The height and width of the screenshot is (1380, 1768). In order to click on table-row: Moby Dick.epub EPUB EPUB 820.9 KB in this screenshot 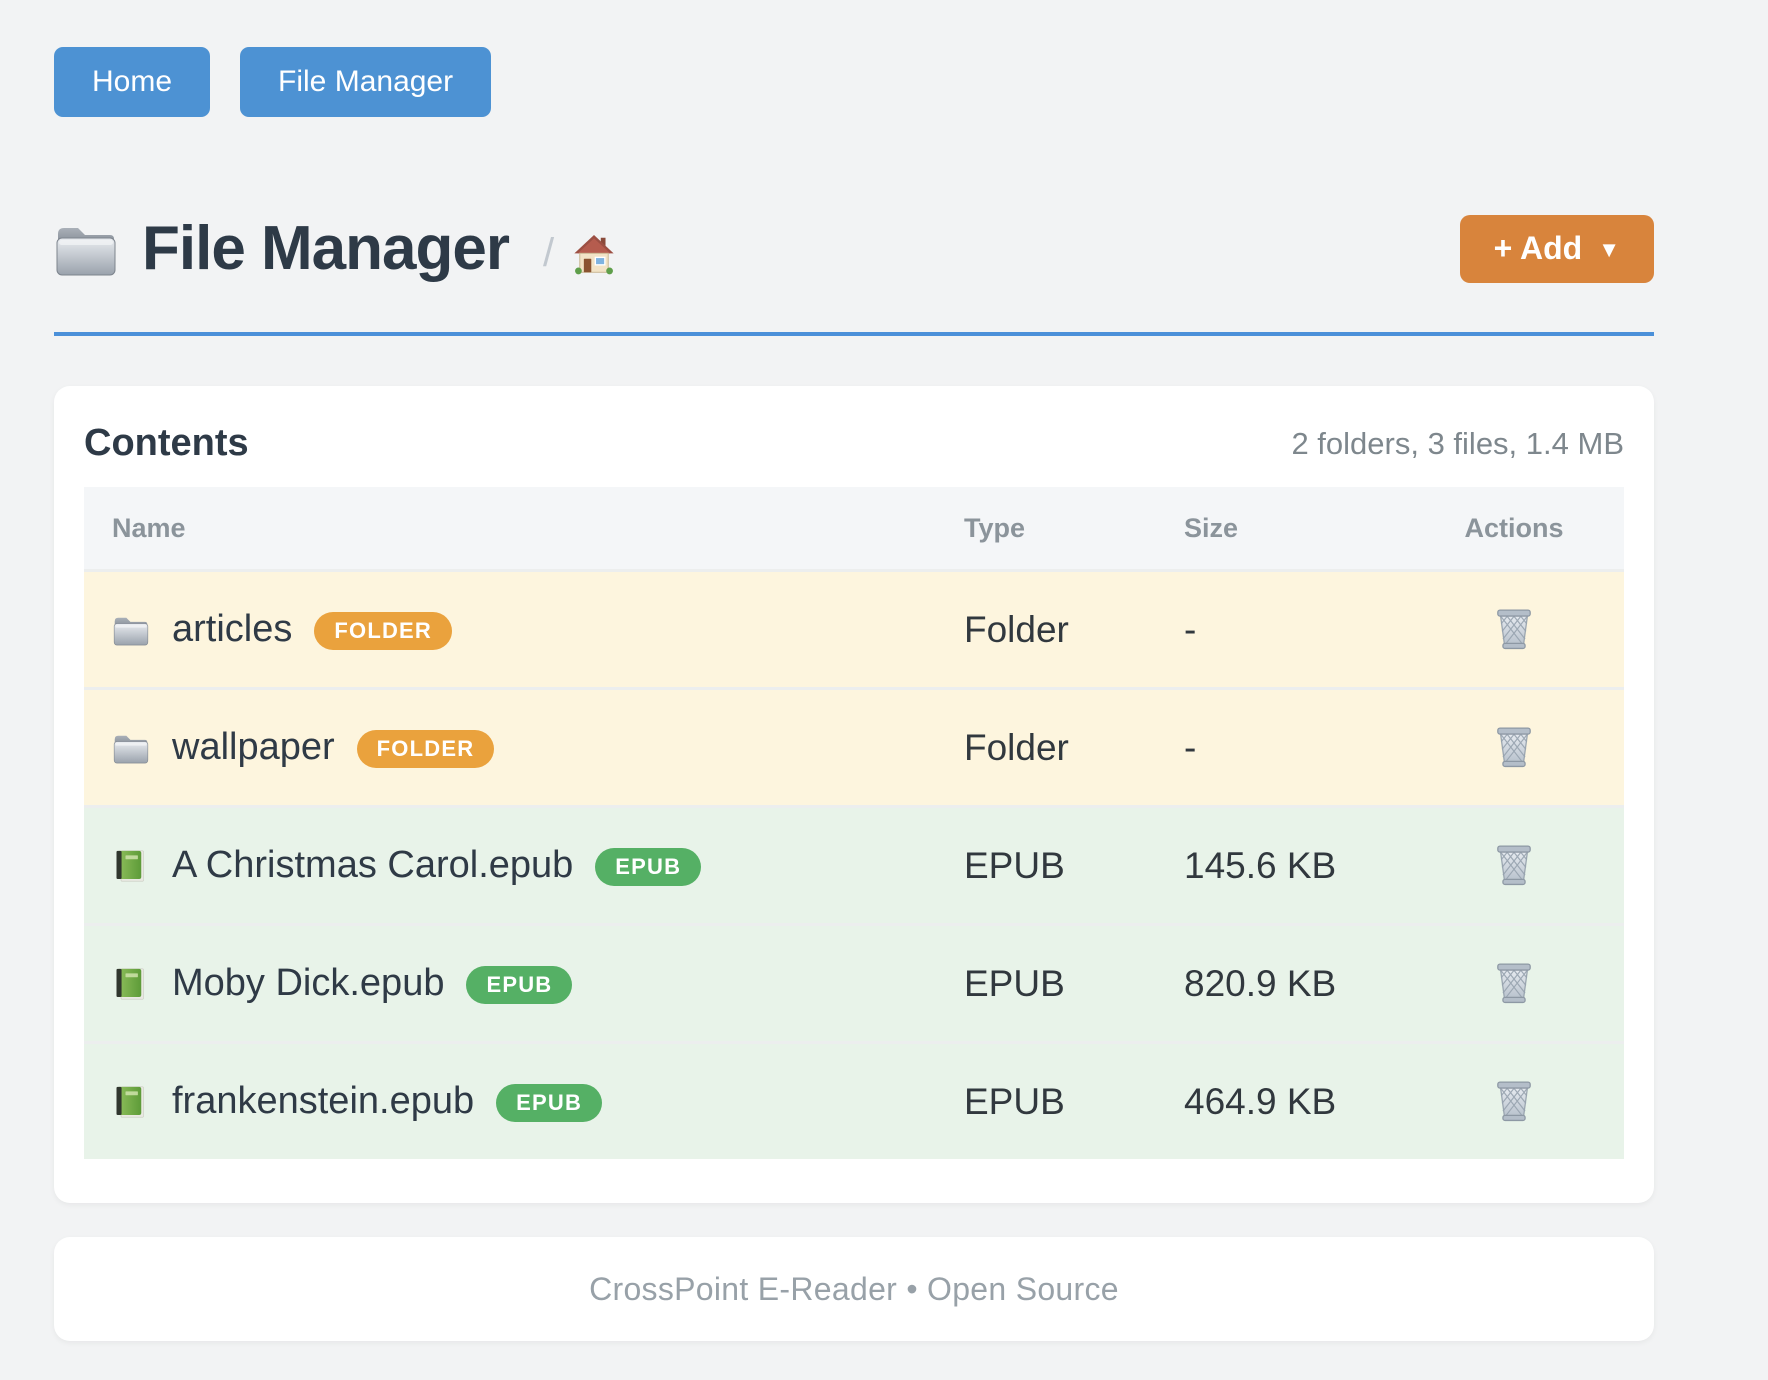, I will do `click(854, 982)`.